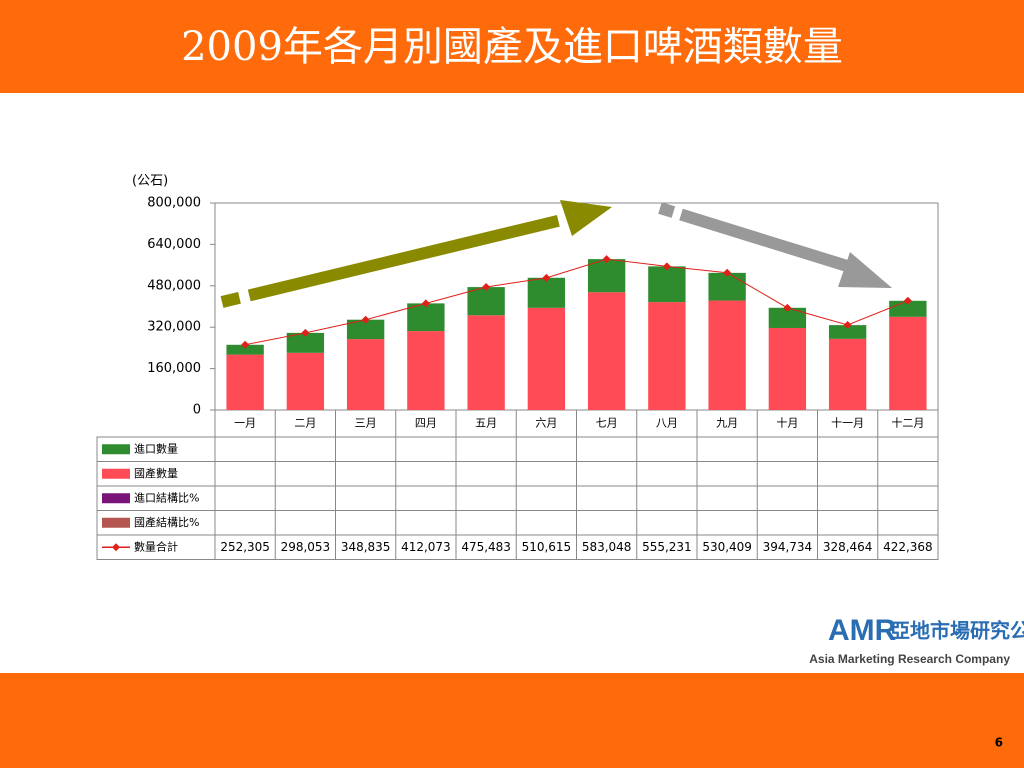 The width and height of the screenshot is (1024, 768). What do you see at coordinates (156, 546) in the screenshot?
I see `legend-label: 數量合計` at bounding box center [156, 546].